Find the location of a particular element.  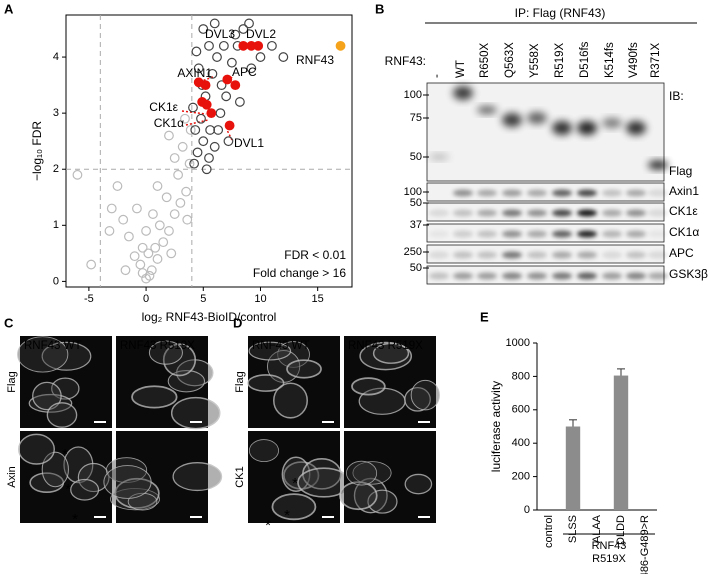

strip-label: Flag is located at coordinates (680, 171).